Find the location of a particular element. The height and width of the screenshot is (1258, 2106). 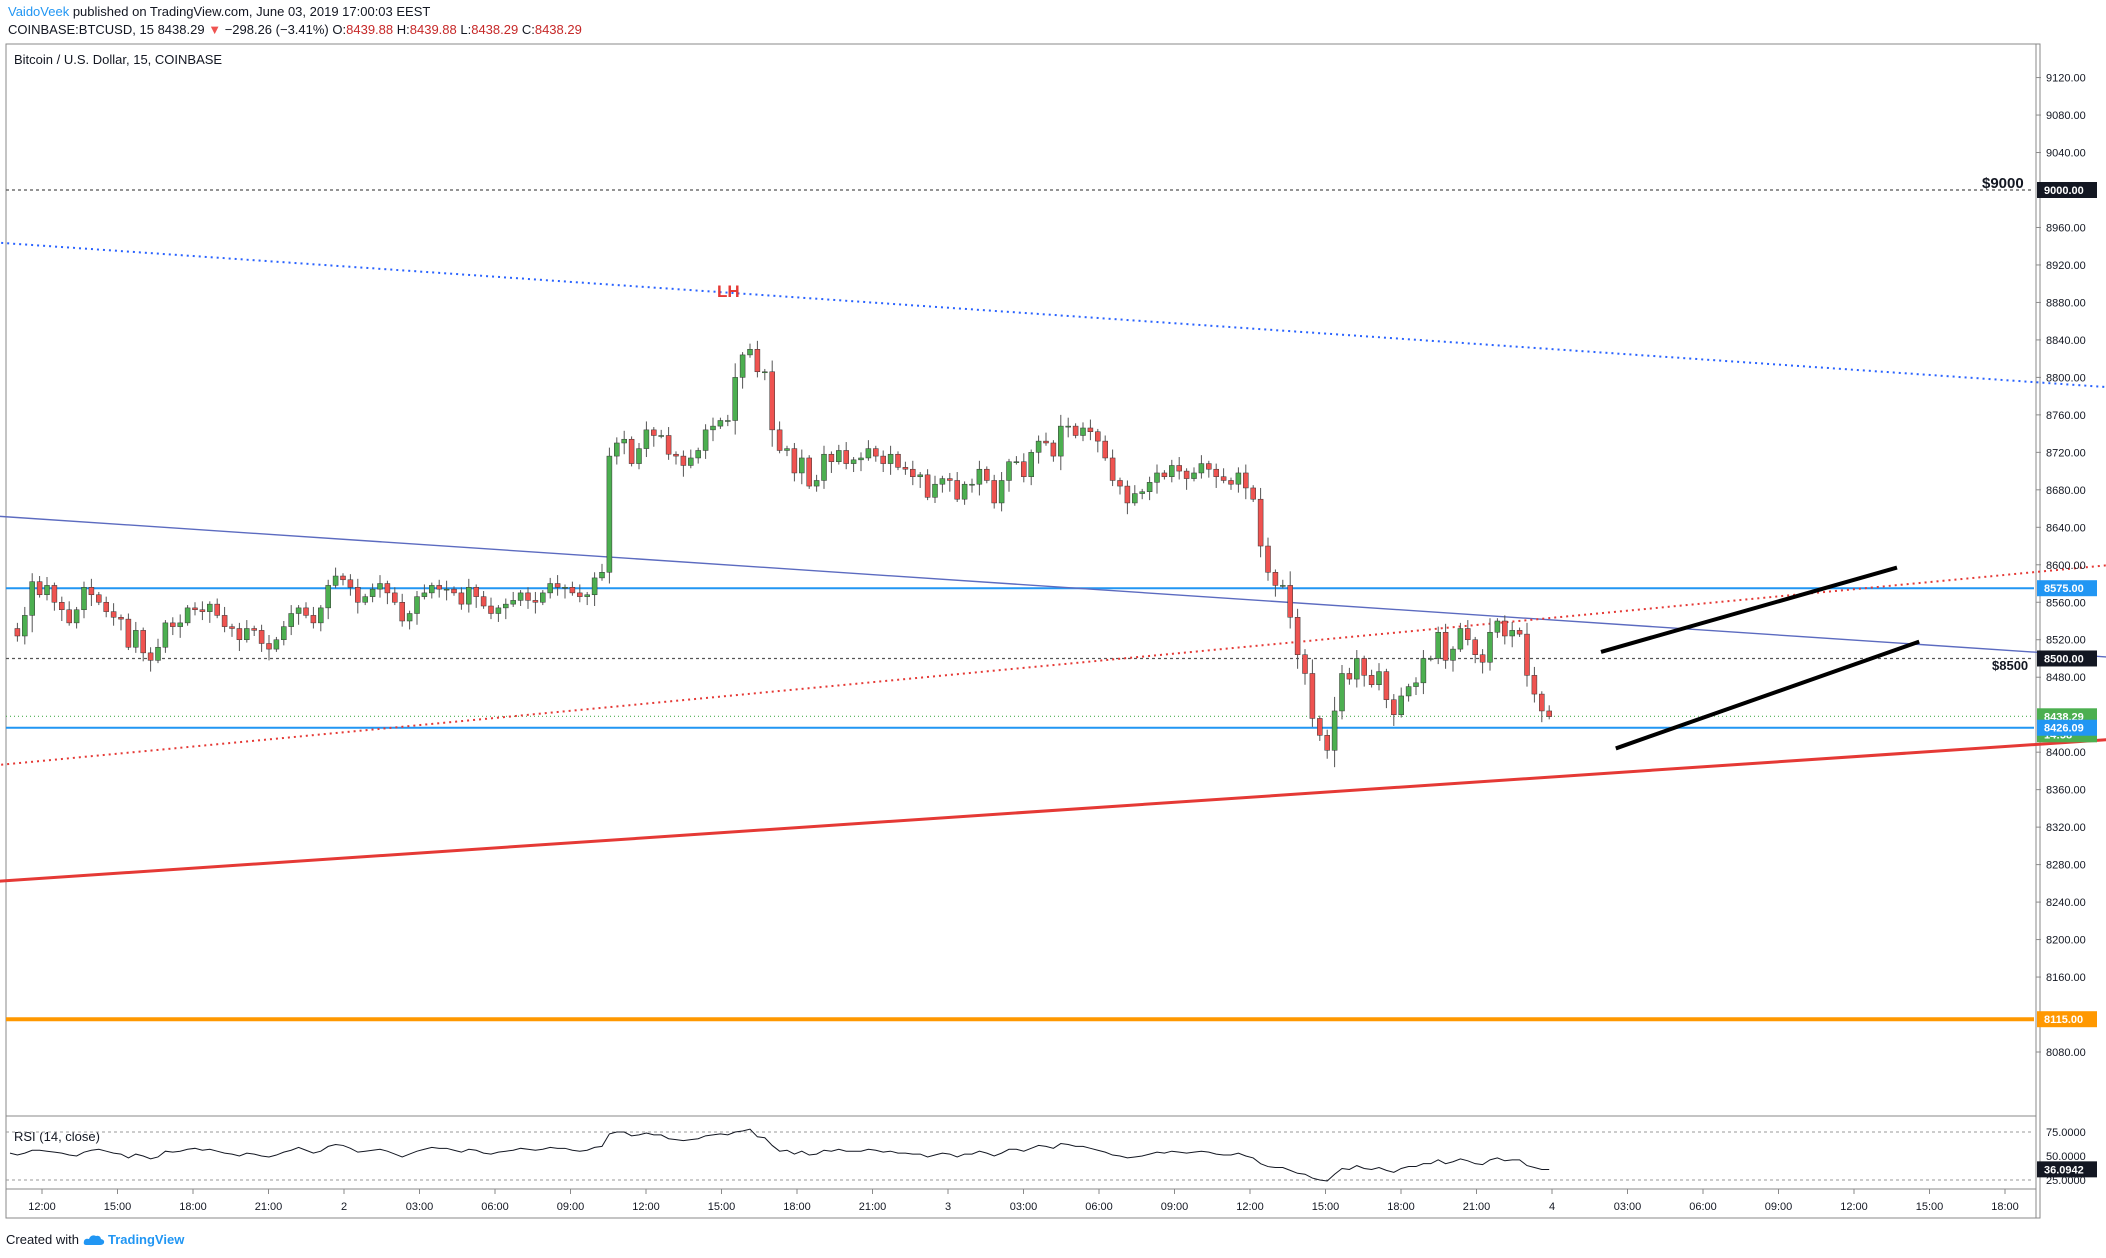

author-link: VaidoVeek is located at coordinates (39, 11).